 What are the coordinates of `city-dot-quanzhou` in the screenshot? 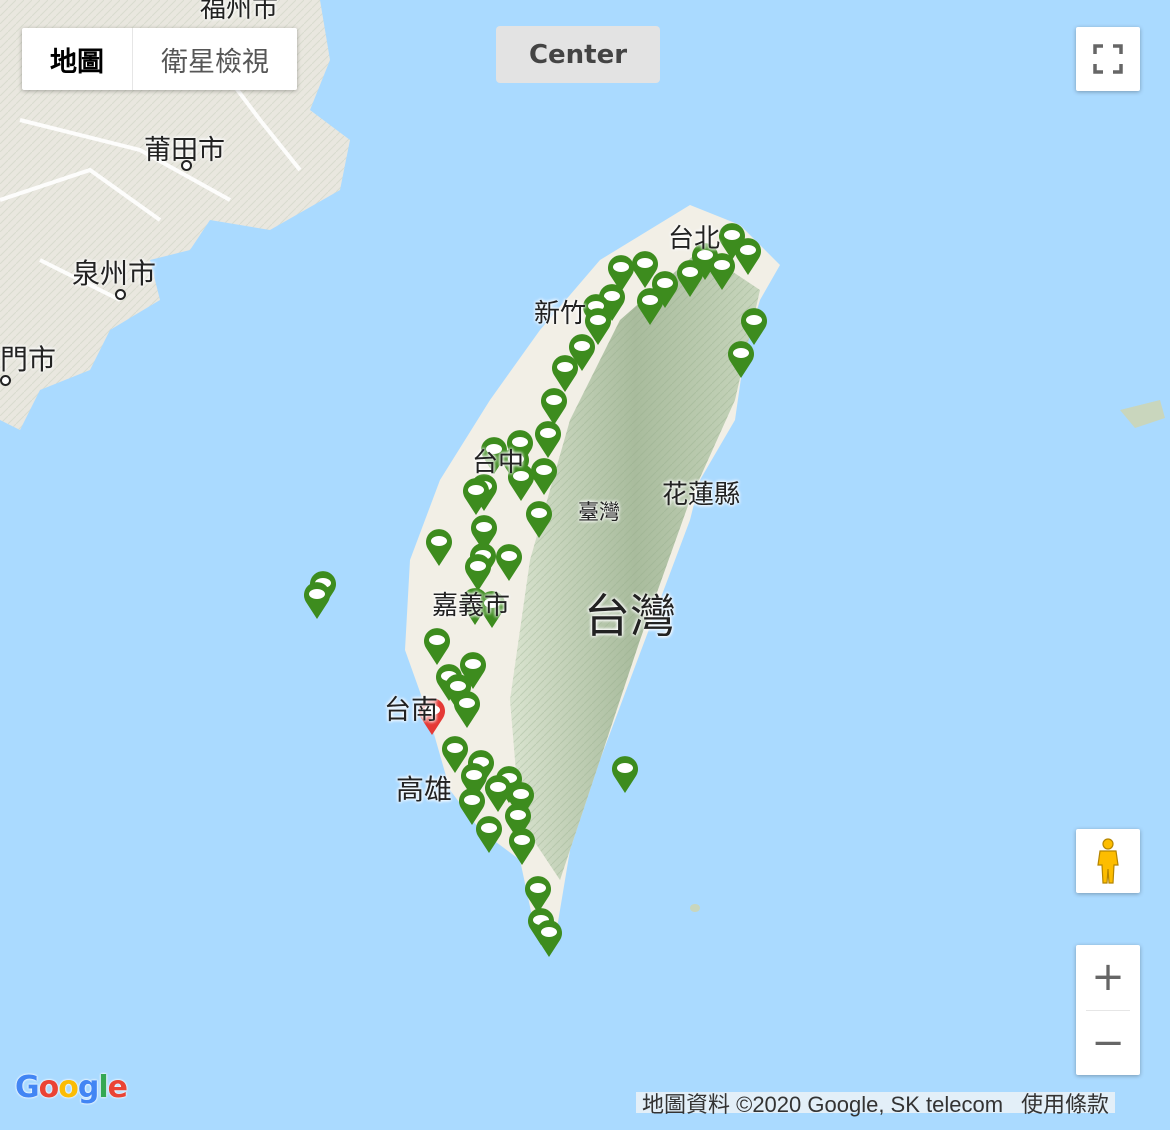 It's located at (120, 294).